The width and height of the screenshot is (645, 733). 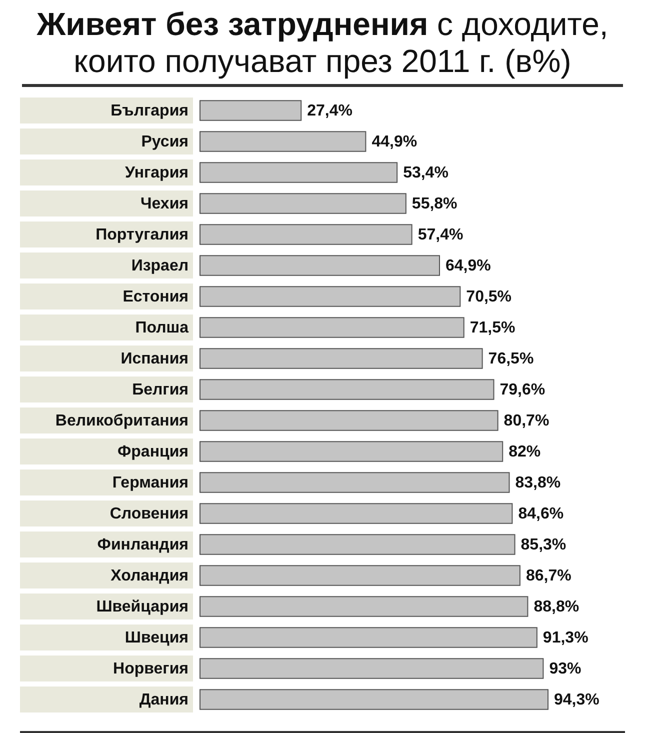 What do you see at coordinates (565, 638) in the screenshot?
I see `data-label: 91,3%` at bounding box center [565, 638].